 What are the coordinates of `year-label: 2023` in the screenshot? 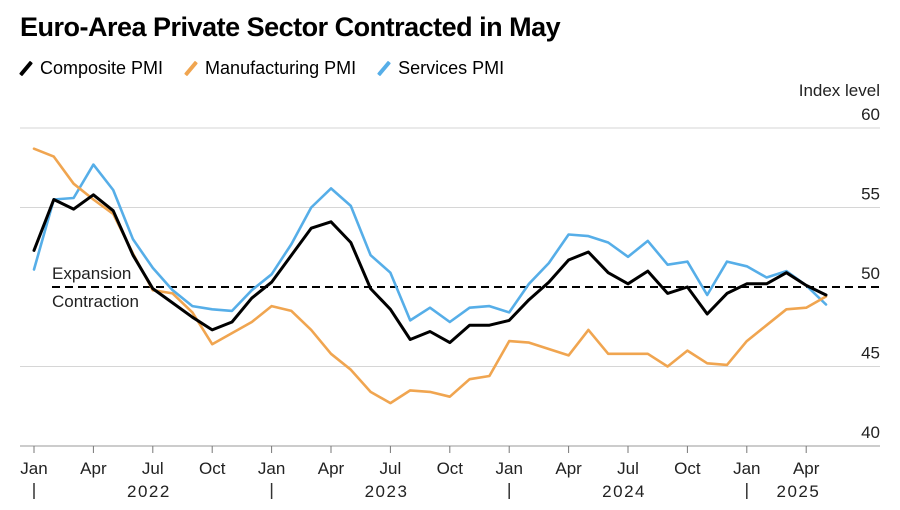 It's located at (387, 491).